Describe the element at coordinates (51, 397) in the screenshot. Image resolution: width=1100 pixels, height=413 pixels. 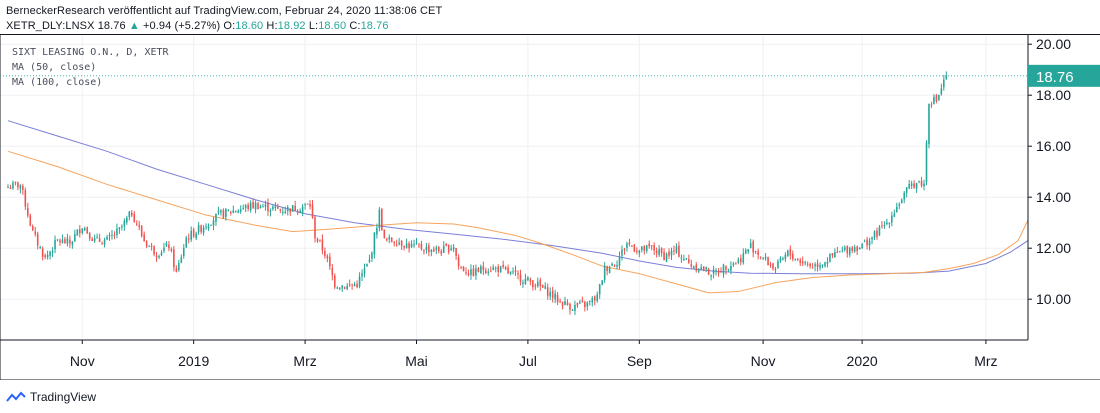
I see `footer-brand: TradingView` at that location.